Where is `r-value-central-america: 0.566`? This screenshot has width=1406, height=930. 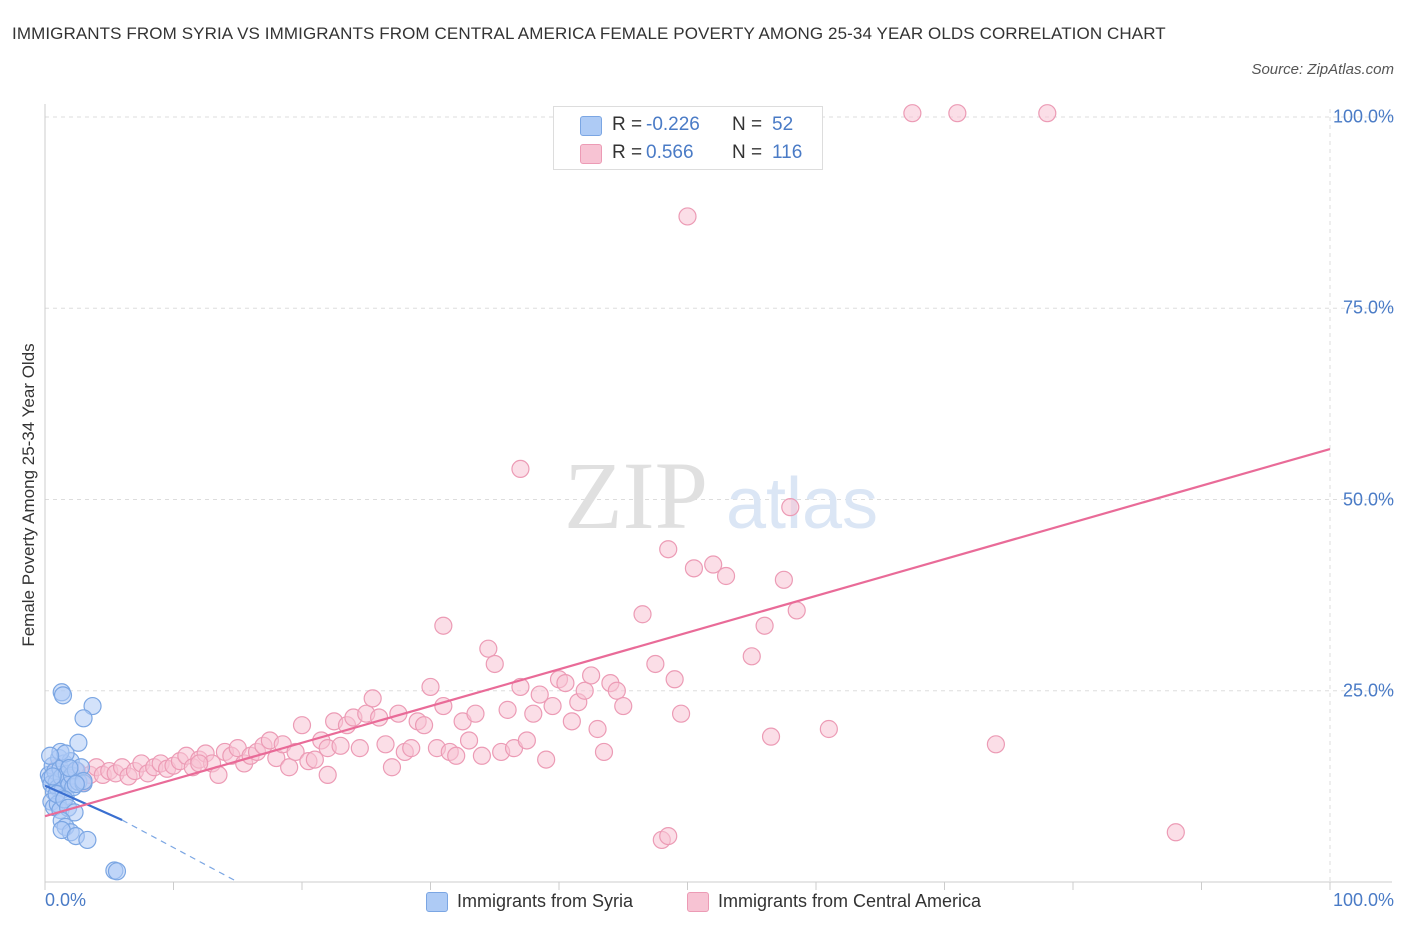 r-value-central-america: 0.566 is located at coordinates (670, 152).